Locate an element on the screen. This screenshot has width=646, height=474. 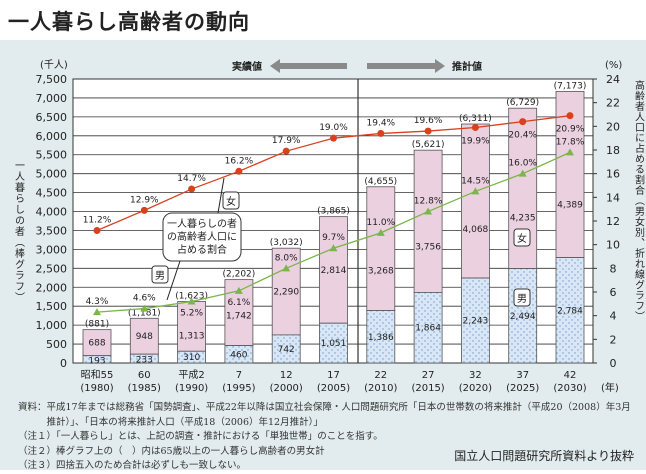
note-2: （注２）棒グラフ上の（ ）内は65歳以上の一人暮らし高齢者の男女計 is located at coordinates (171, 451).